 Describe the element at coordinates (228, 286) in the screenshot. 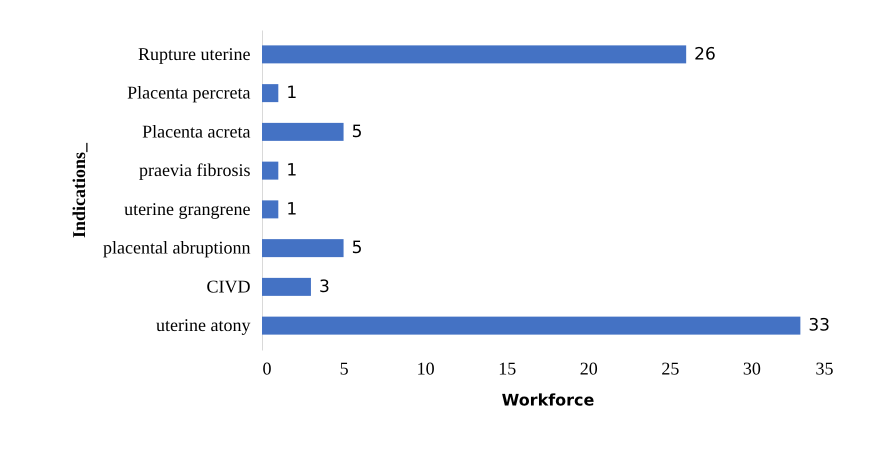

I see `y-tick-label: CIVD` at that location.